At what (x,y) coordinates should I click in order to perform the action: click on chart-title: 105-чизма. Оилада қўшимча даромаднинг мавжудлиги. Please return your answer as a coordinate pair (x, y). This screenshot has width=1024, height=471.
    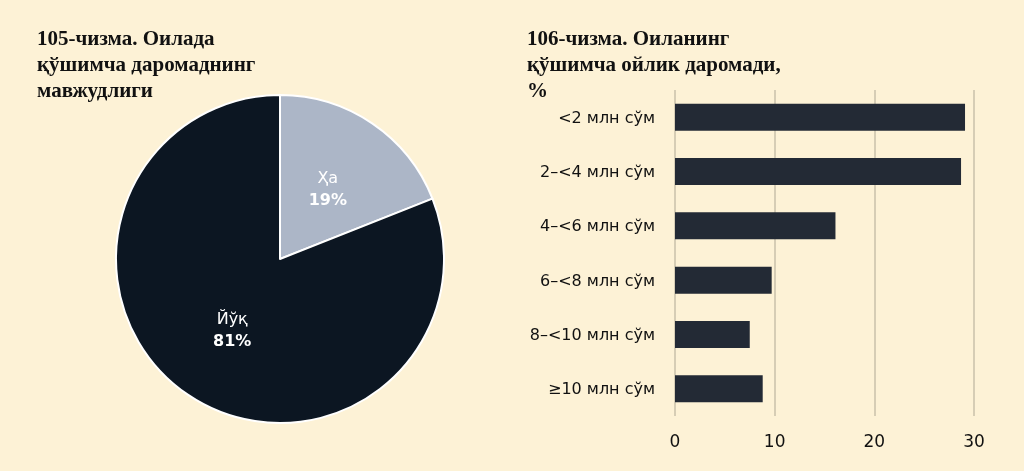
    Looking at the image, I should click on (149, 64).